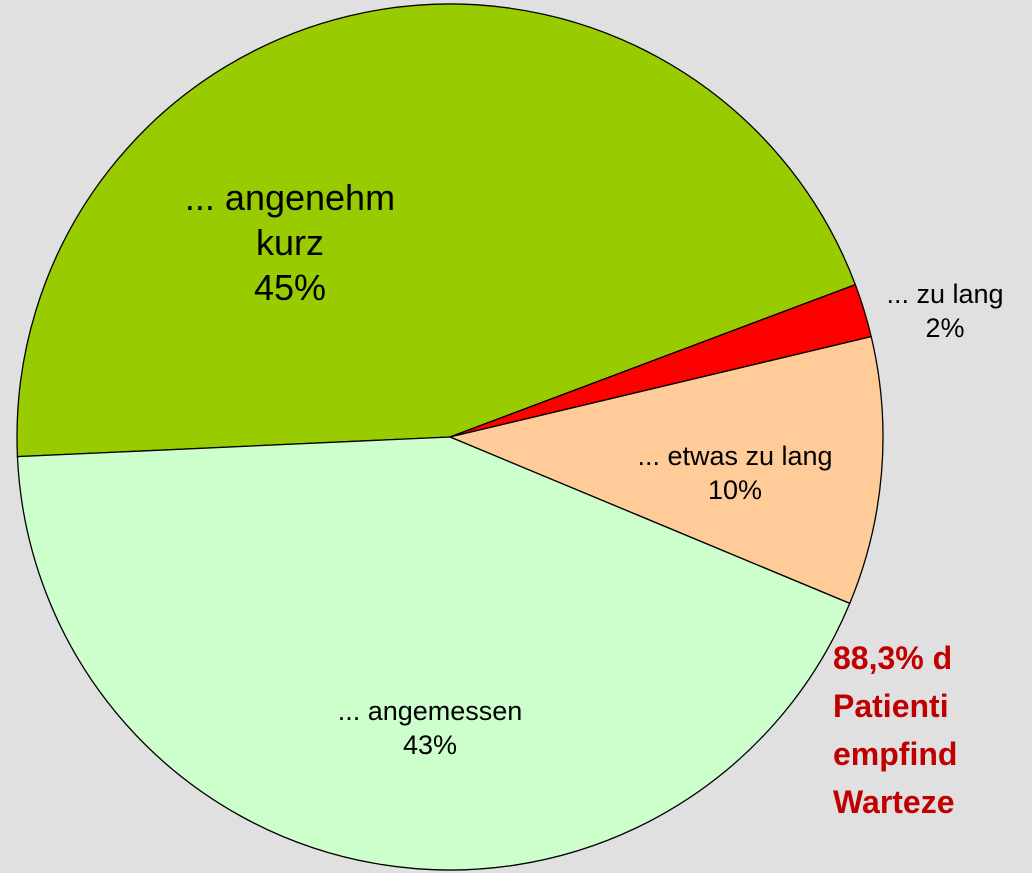 The image size is (1032, 873). I want to click on annotation-line: 88,3% d, so click(893, 658).